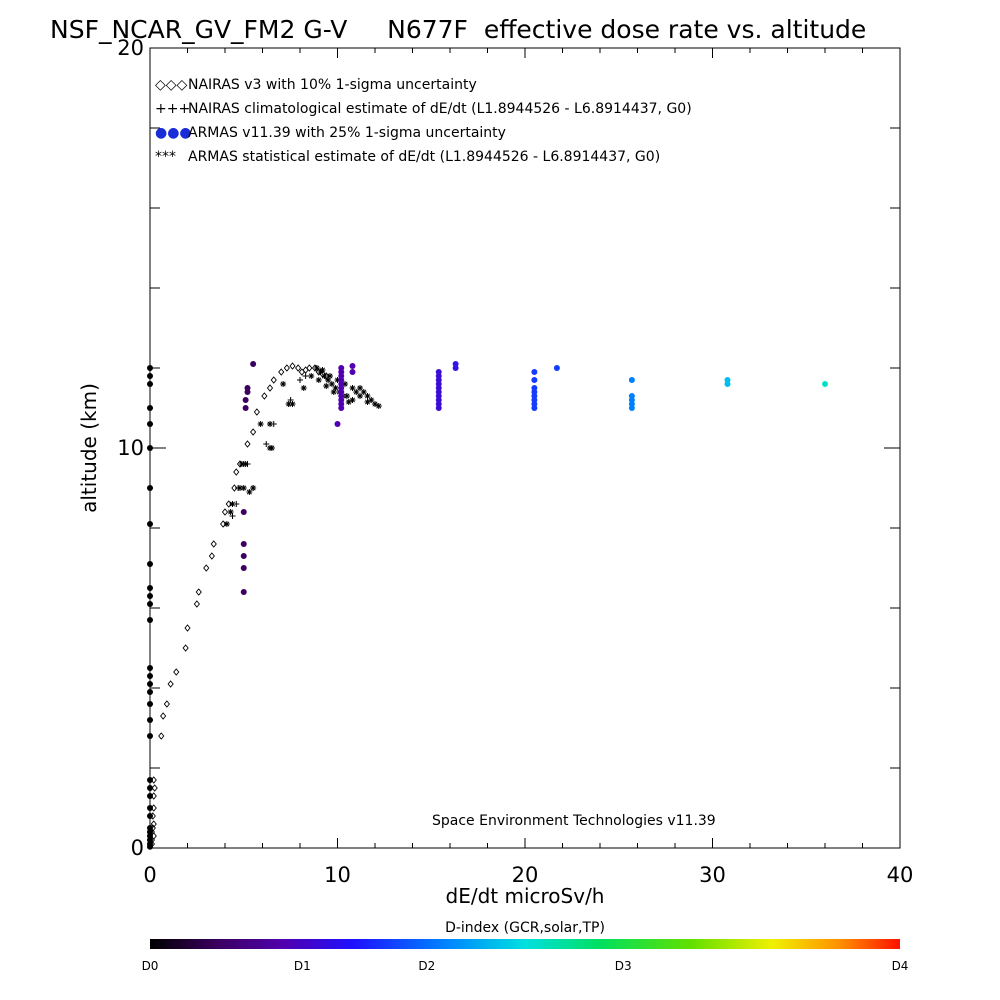 This screenshot has height=1000, width=1000. I want to click on y-tick-label: 20, so click(130, 48).